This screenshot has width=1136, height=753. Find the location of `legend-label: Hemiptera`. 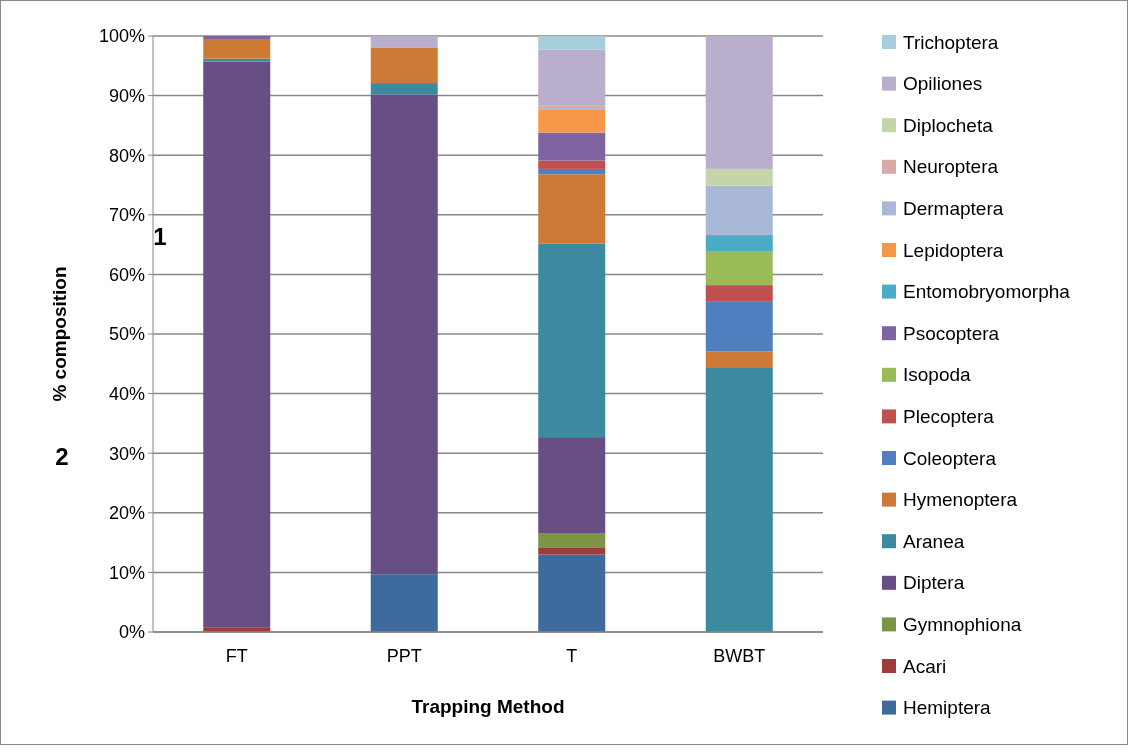

legend-label: Hemiptera is located at coordinates (947, 708).